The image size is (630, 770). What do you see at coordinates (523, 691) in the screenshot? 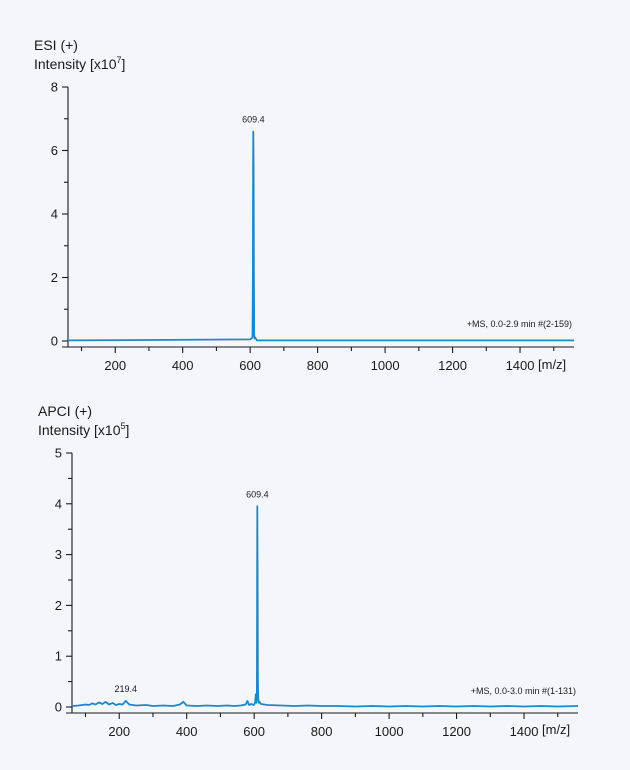
I see `apci-annotation: +MS, 0.0-3.0 min #(1-131)` at bounding box center [523, 691].